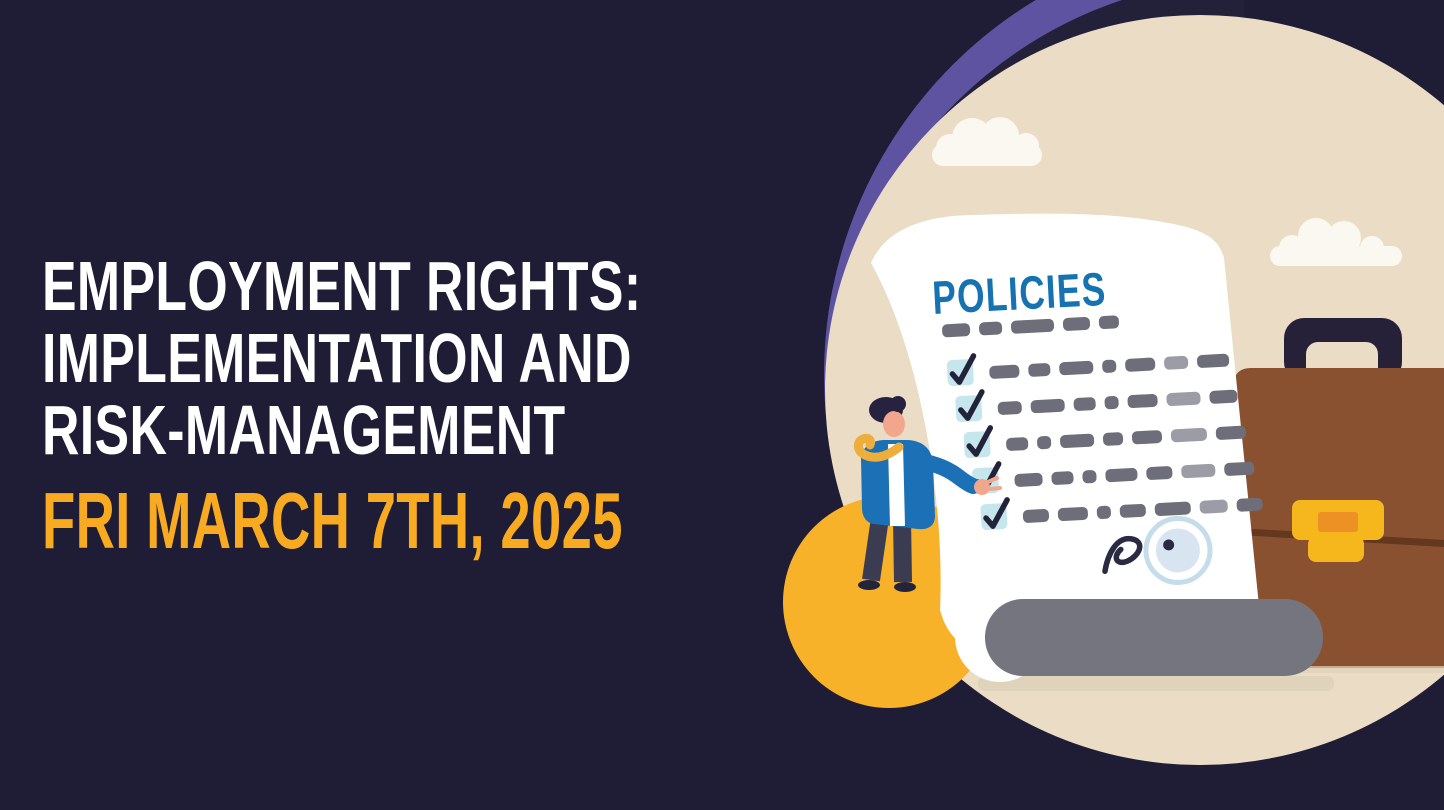 The image size is (1444, 810). Describe the element at coordinates (987, 141) in the screenshot. I see `cloud-left` at that location.